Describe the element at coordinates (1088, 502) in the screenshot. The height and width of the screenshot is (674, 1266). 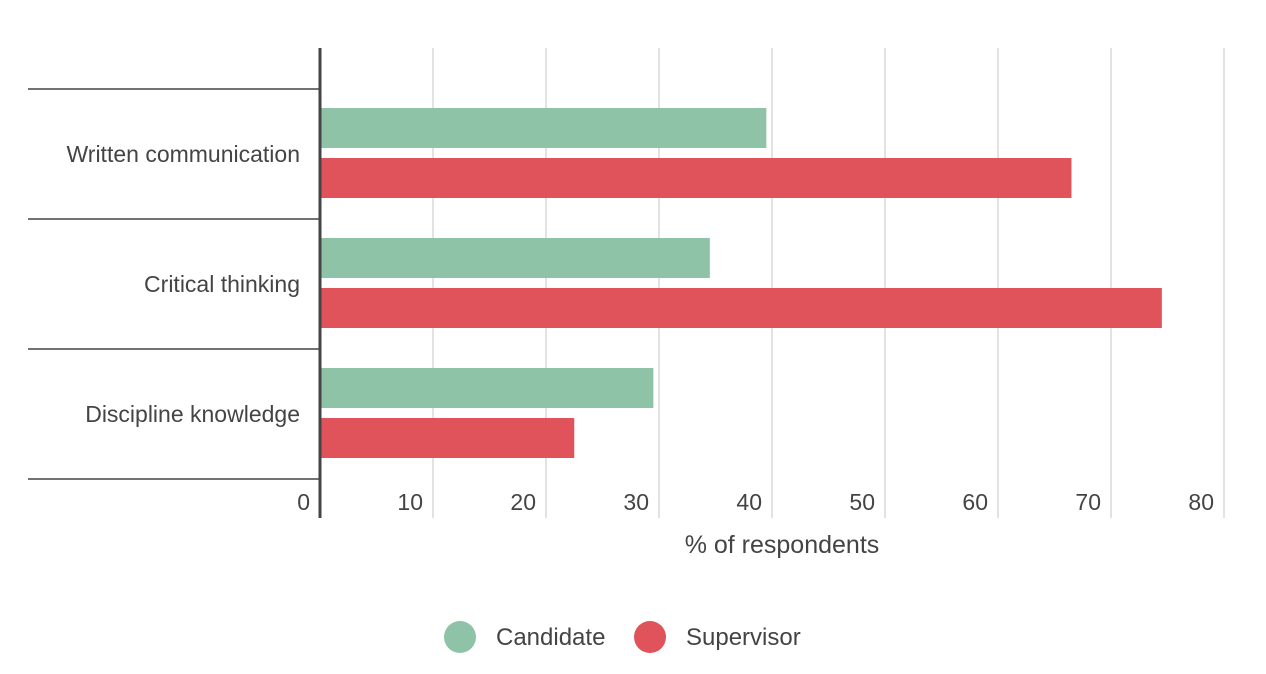
I see `x-tick-label: 70` at that location.